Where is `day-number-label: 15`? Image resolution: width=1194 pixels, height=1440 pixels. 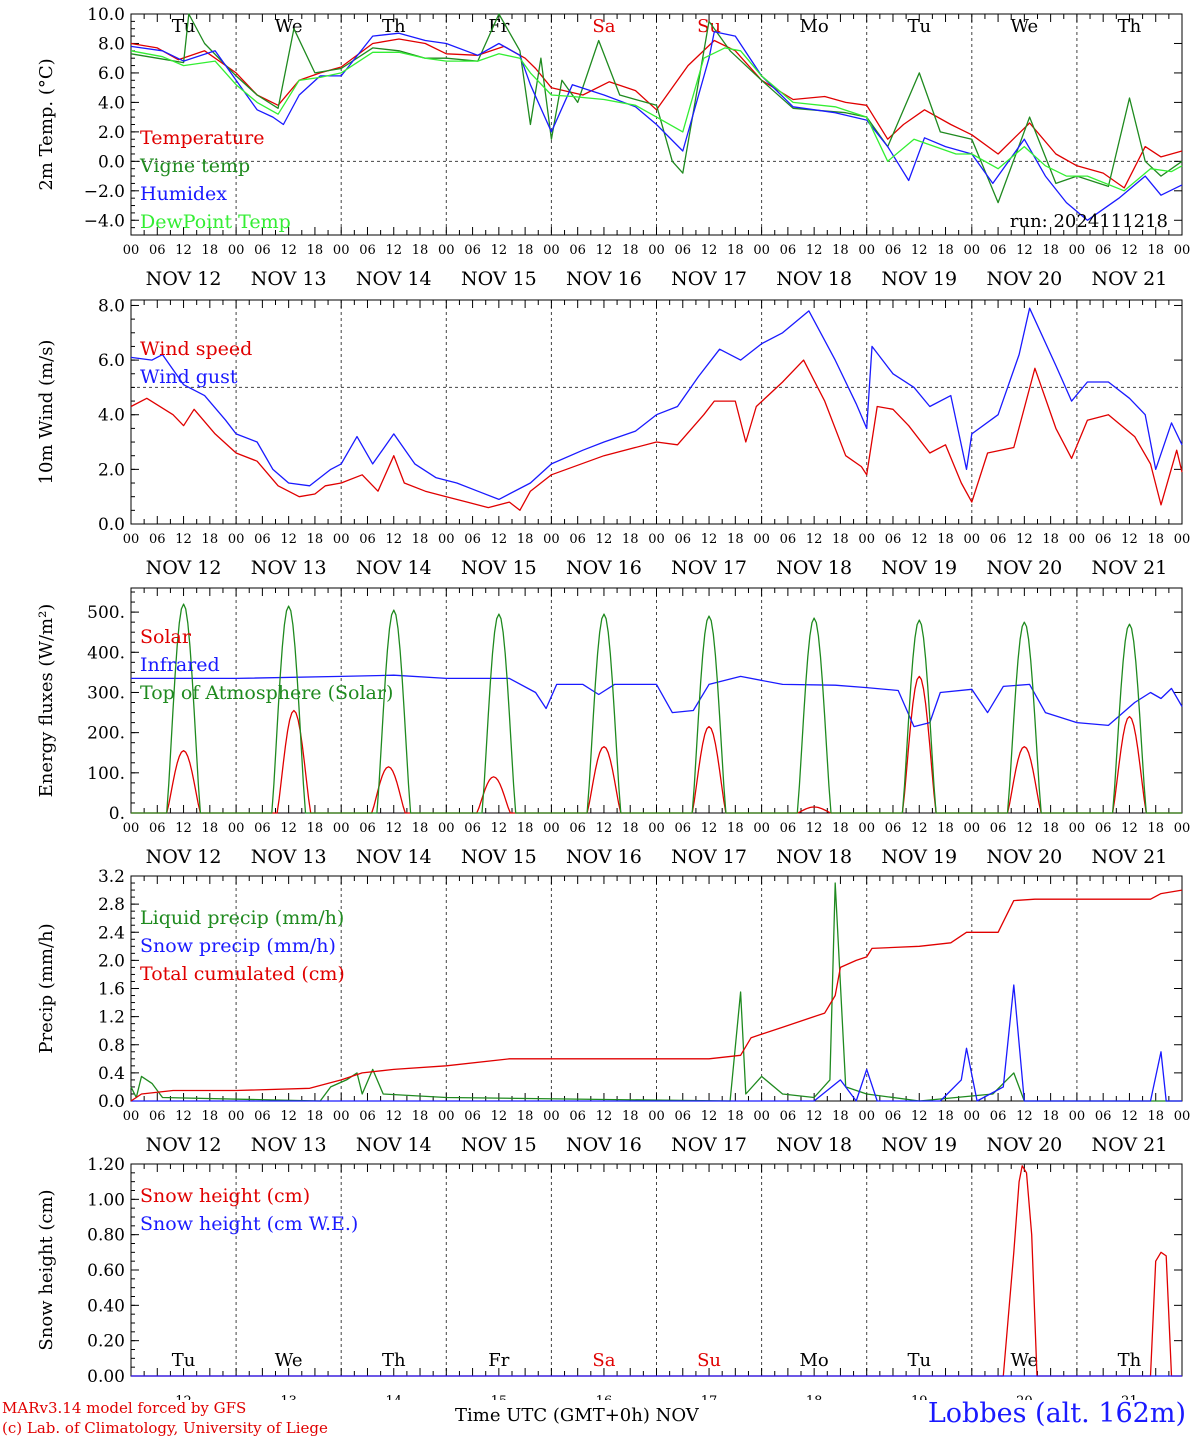 day-number-label: 15 is located at coordinates (499, 1397).